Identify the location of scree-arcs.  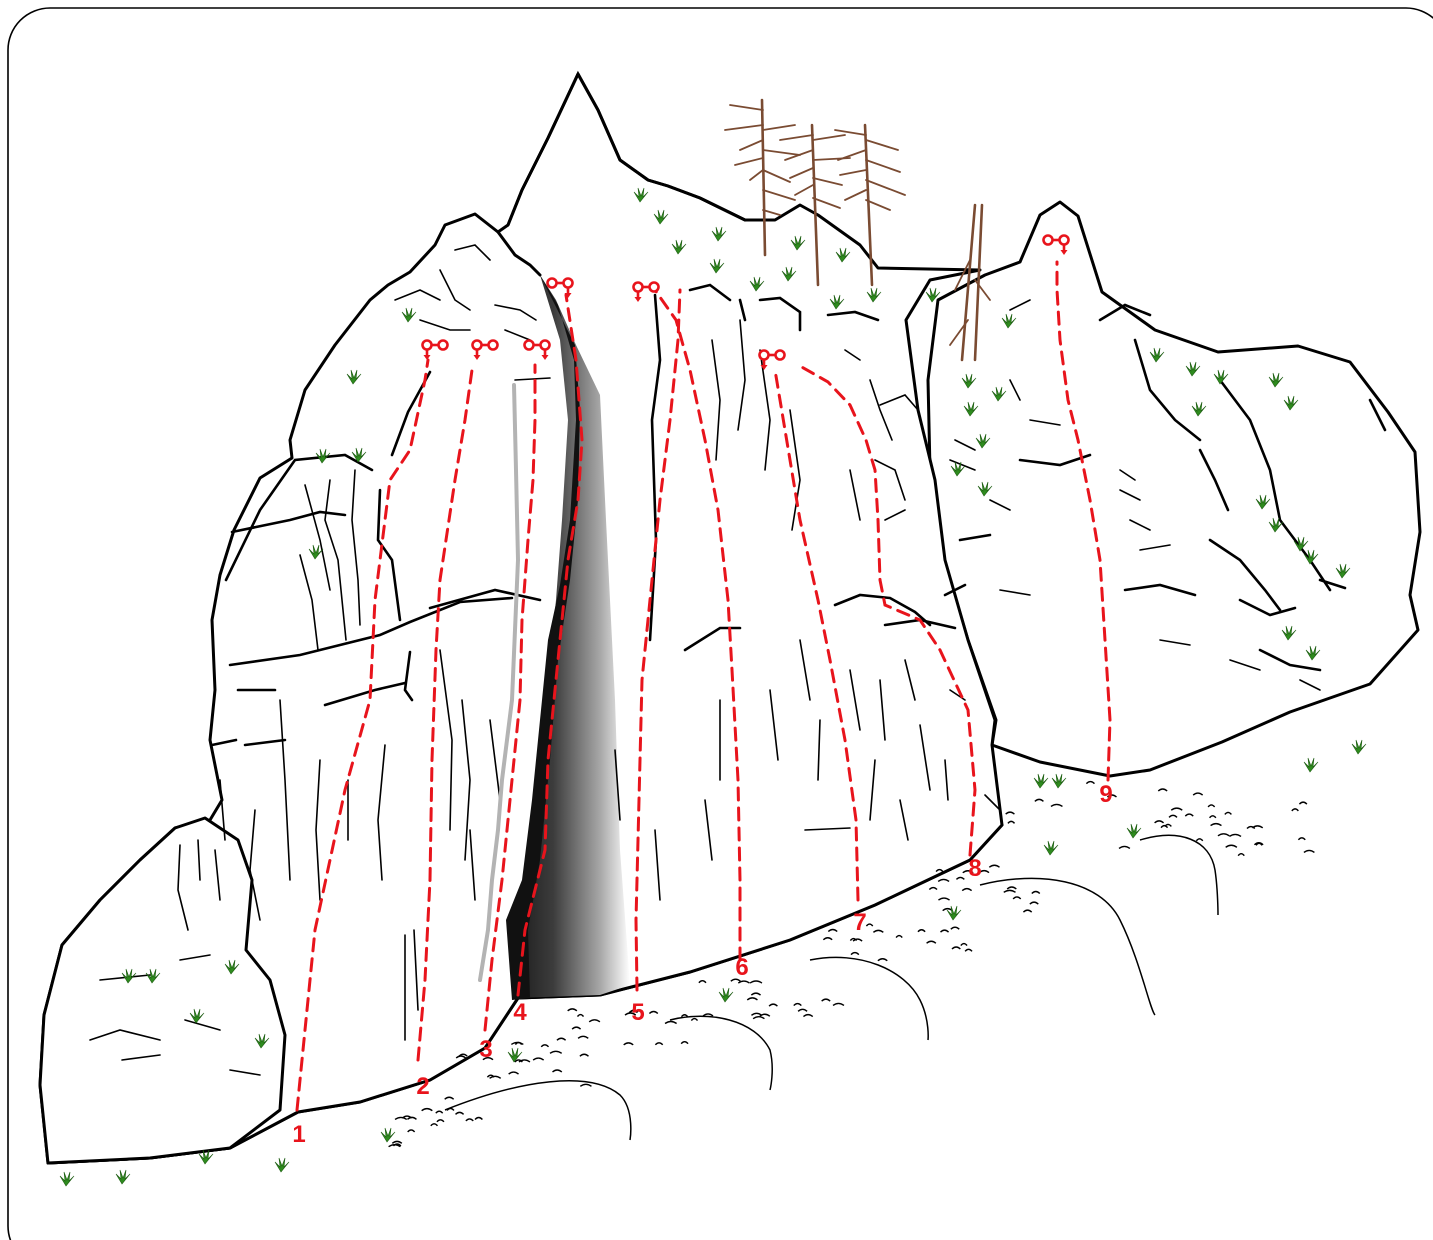
(831, 987).